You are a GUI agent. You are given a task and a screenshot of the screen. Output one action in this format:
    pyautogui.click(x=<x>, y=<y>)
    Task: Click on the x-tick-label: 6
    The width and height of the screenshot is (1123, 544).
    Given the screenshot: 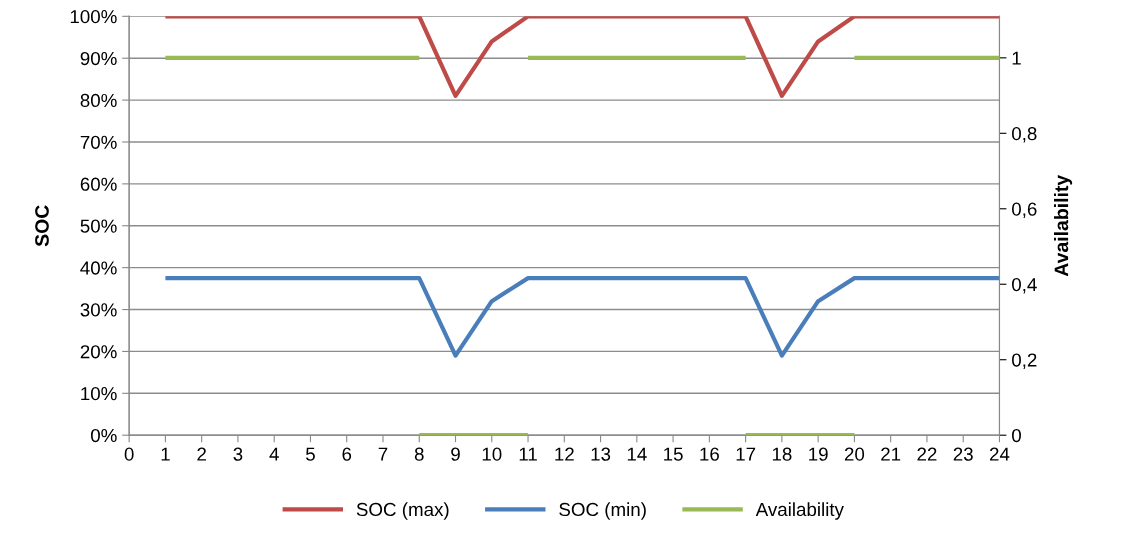 What is the action you would take?
    pyautogui.click(x=347, y=454)
    